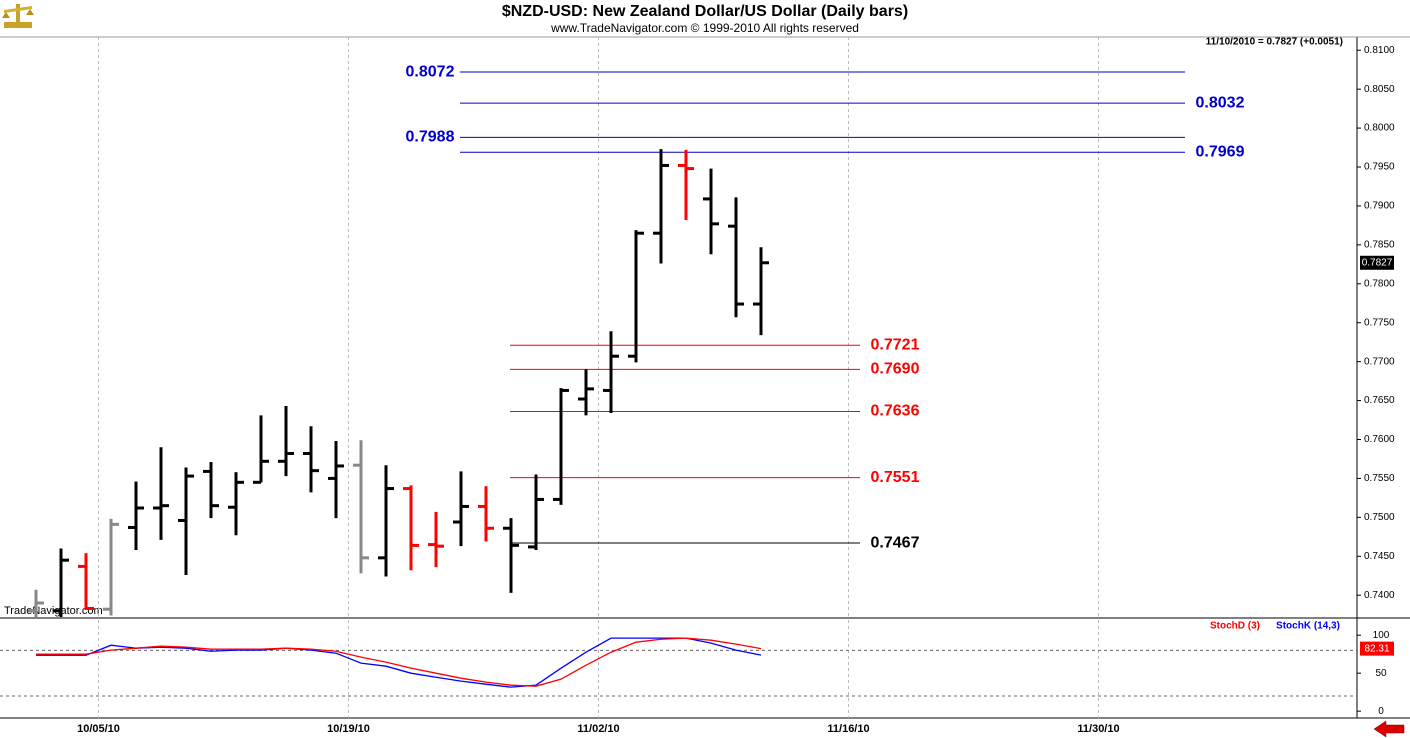 This screenshot has width=1410, height=738. What do you see at coordinates (1379, 439) in the screenshot?
I see `y-tick-label: 0.7600` at bounding box center [1379, 439].